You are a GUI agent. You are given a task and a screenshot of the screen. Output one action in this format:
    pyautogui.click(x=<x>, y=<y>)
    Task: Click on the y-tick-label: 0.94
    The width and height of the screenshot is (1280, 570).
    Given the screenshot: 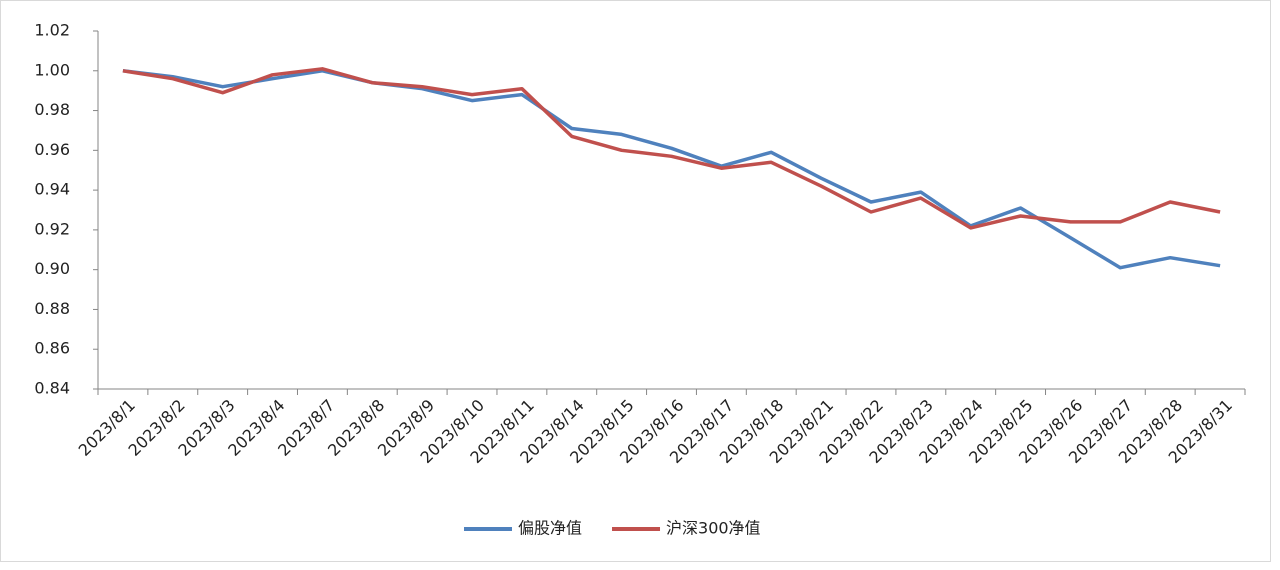 What is the action you would take?
    pyautogui.click(x=52, y=189)
    